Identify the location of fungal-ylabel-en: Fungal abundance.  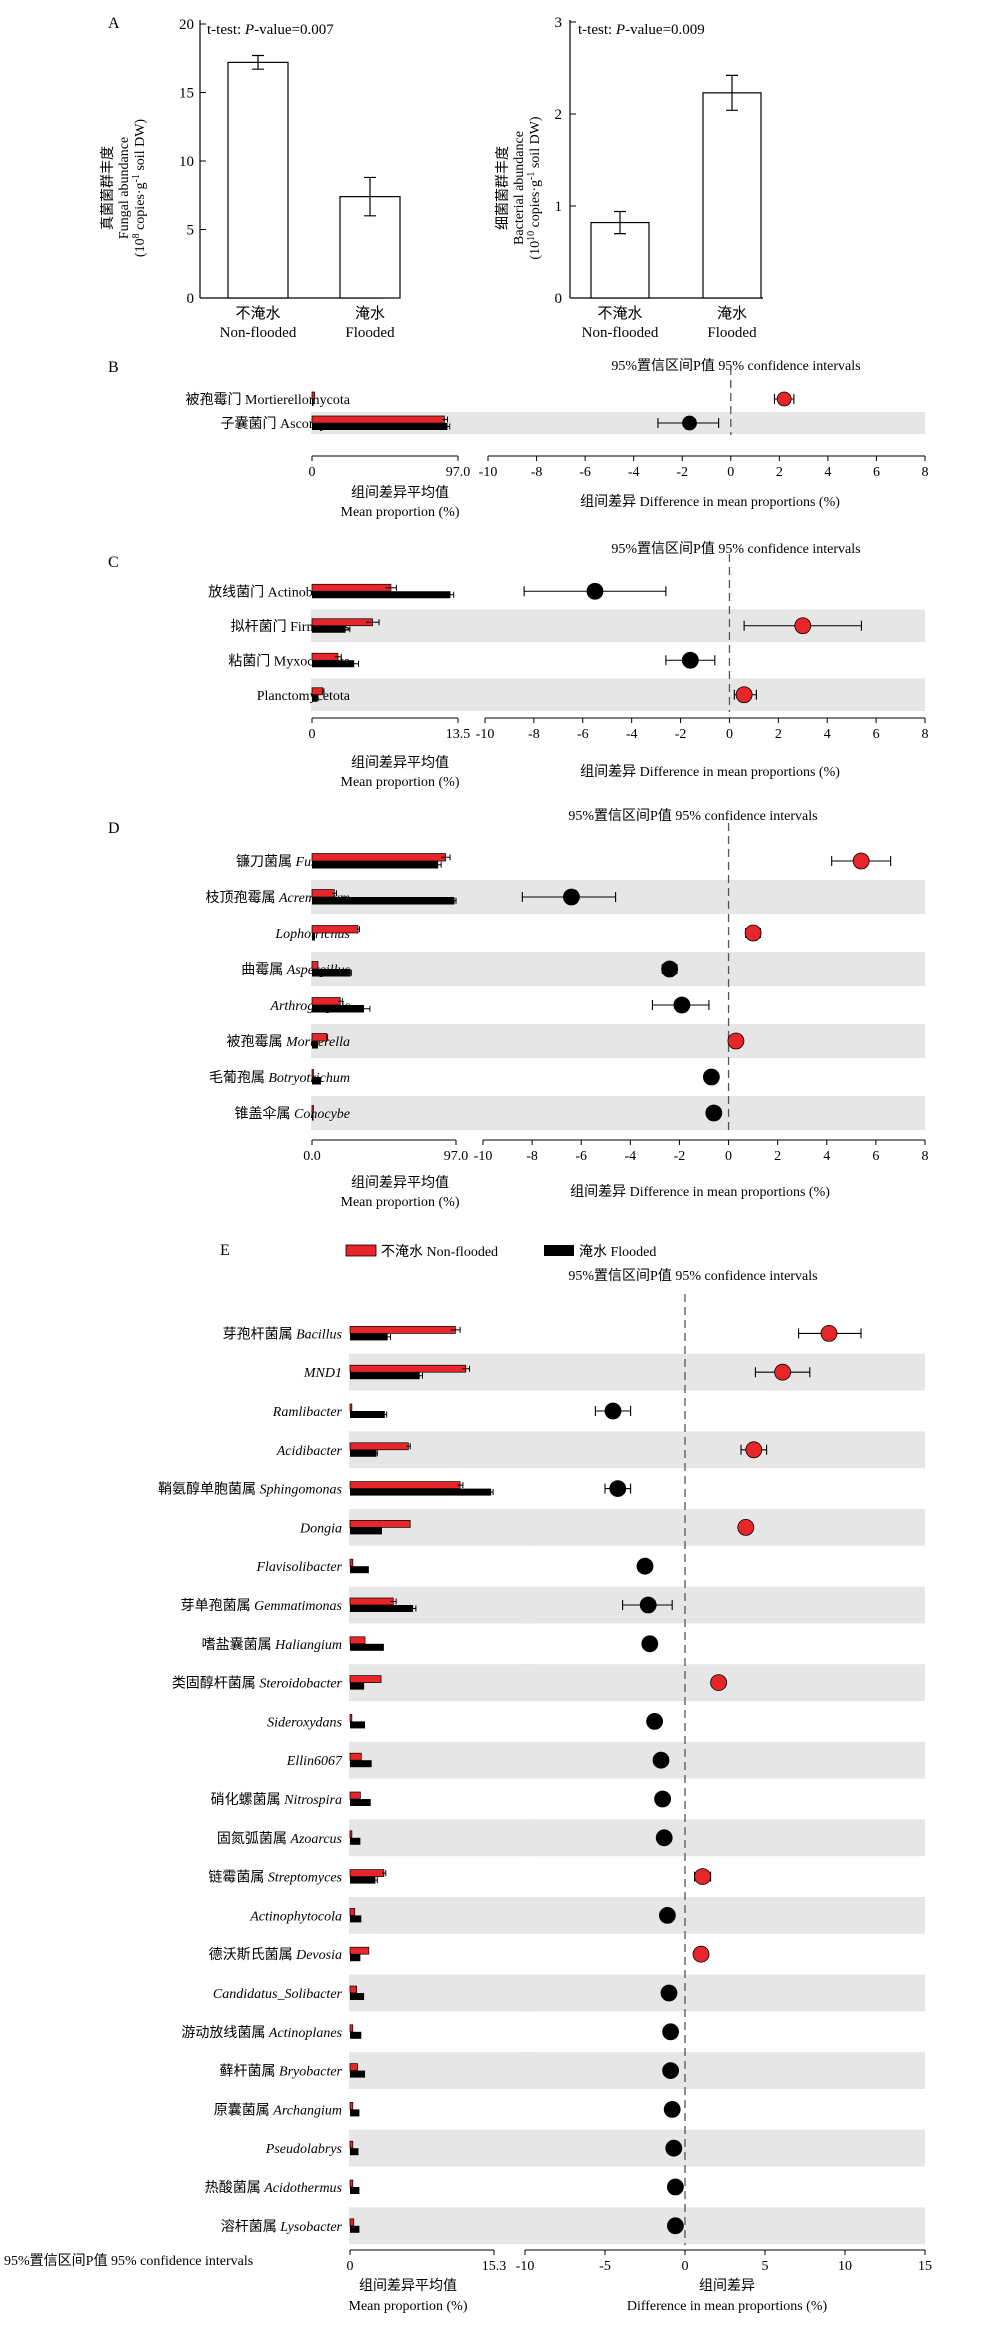
(124, 188).